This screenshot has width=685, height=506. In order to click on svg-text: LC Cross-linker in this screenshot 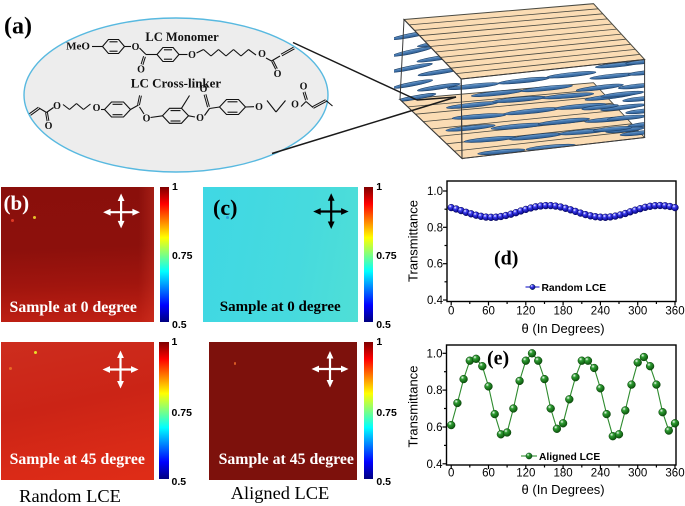, I will do `click(176, 83)`.